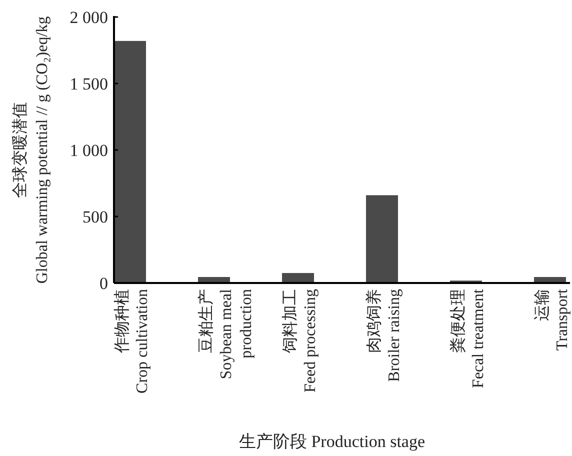  What do you see at coordinates (89, 150) in the screenshot?
I see `y-tick-label: 1 000` at bounding box center [89, 150].